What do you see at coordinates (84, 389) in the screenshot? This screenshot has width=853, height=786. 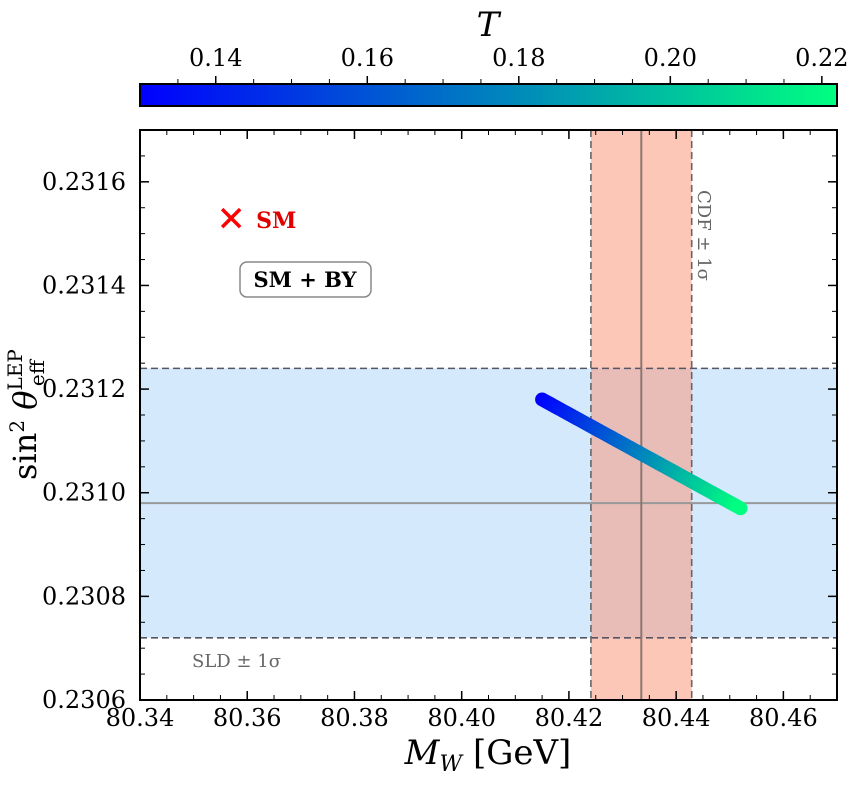 I see `y-tick-label: 0.2312` at bounding box center [84, 389].